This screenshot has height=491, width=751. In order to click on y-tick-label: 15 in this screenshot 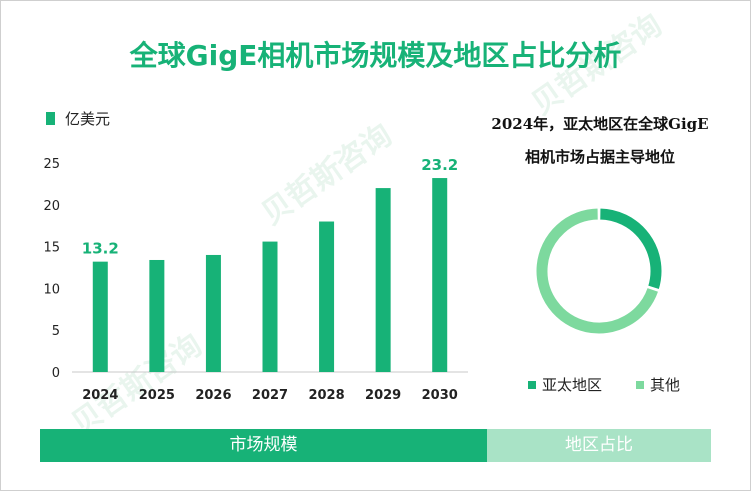, I will do `click(51, 248)`.